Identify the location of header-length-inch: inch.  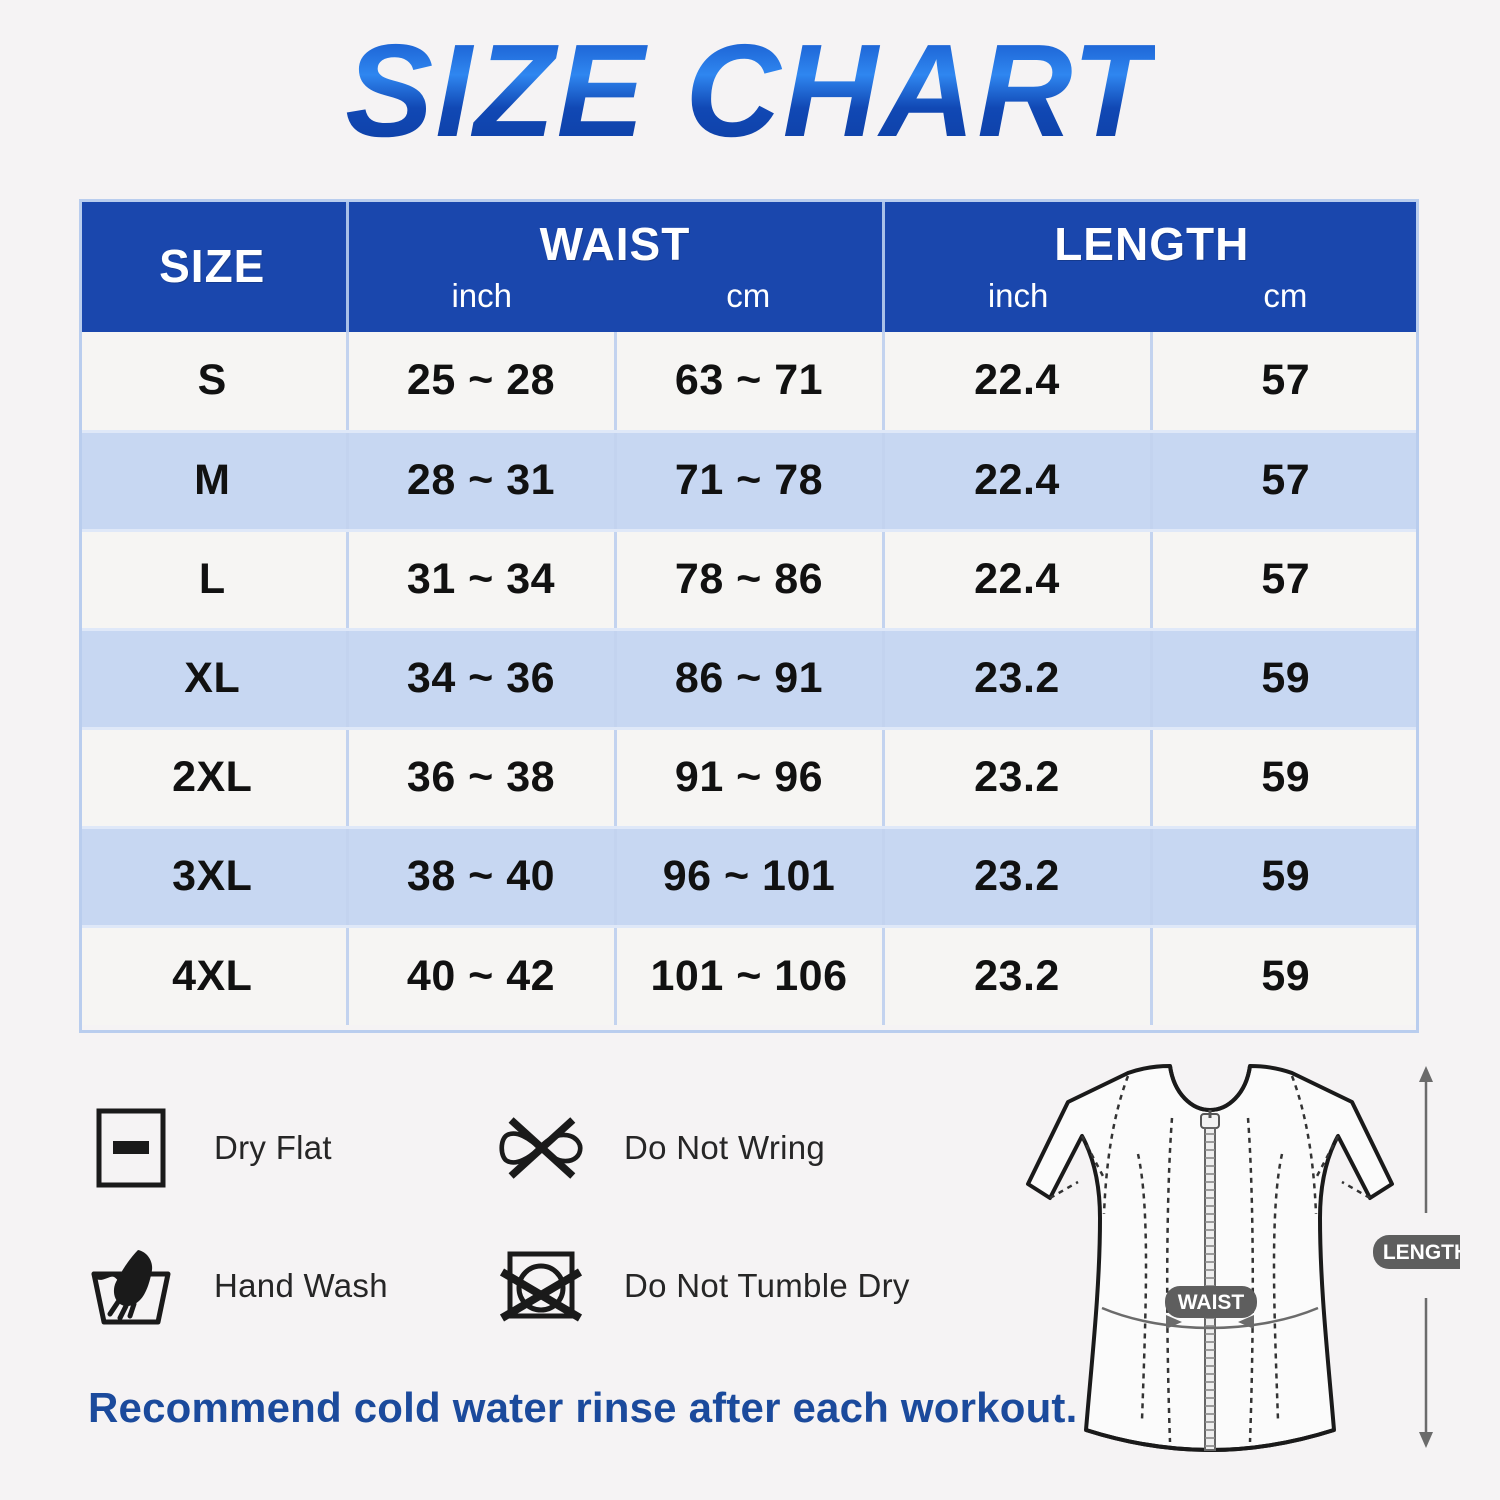
(1018, 295).